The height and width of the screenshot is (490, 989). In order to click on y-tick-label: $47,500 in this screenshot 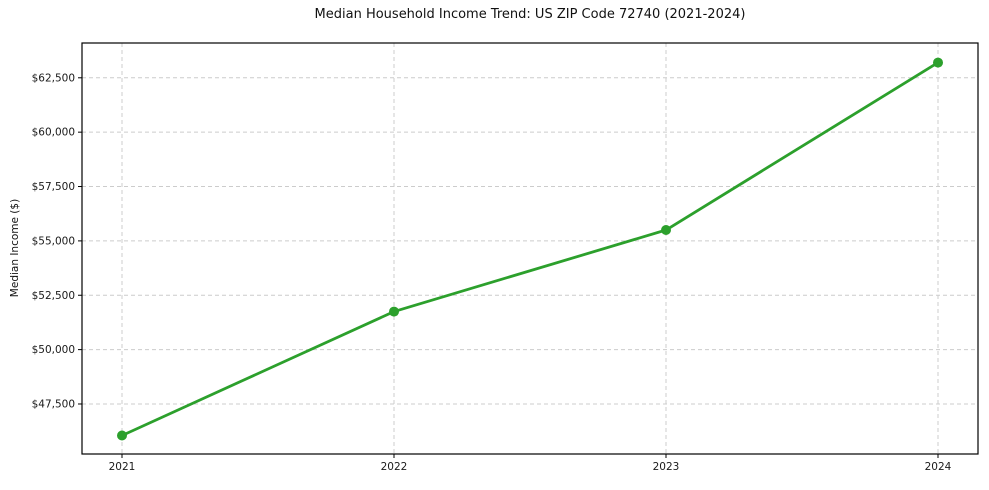, I will do `click(53, 404)`.